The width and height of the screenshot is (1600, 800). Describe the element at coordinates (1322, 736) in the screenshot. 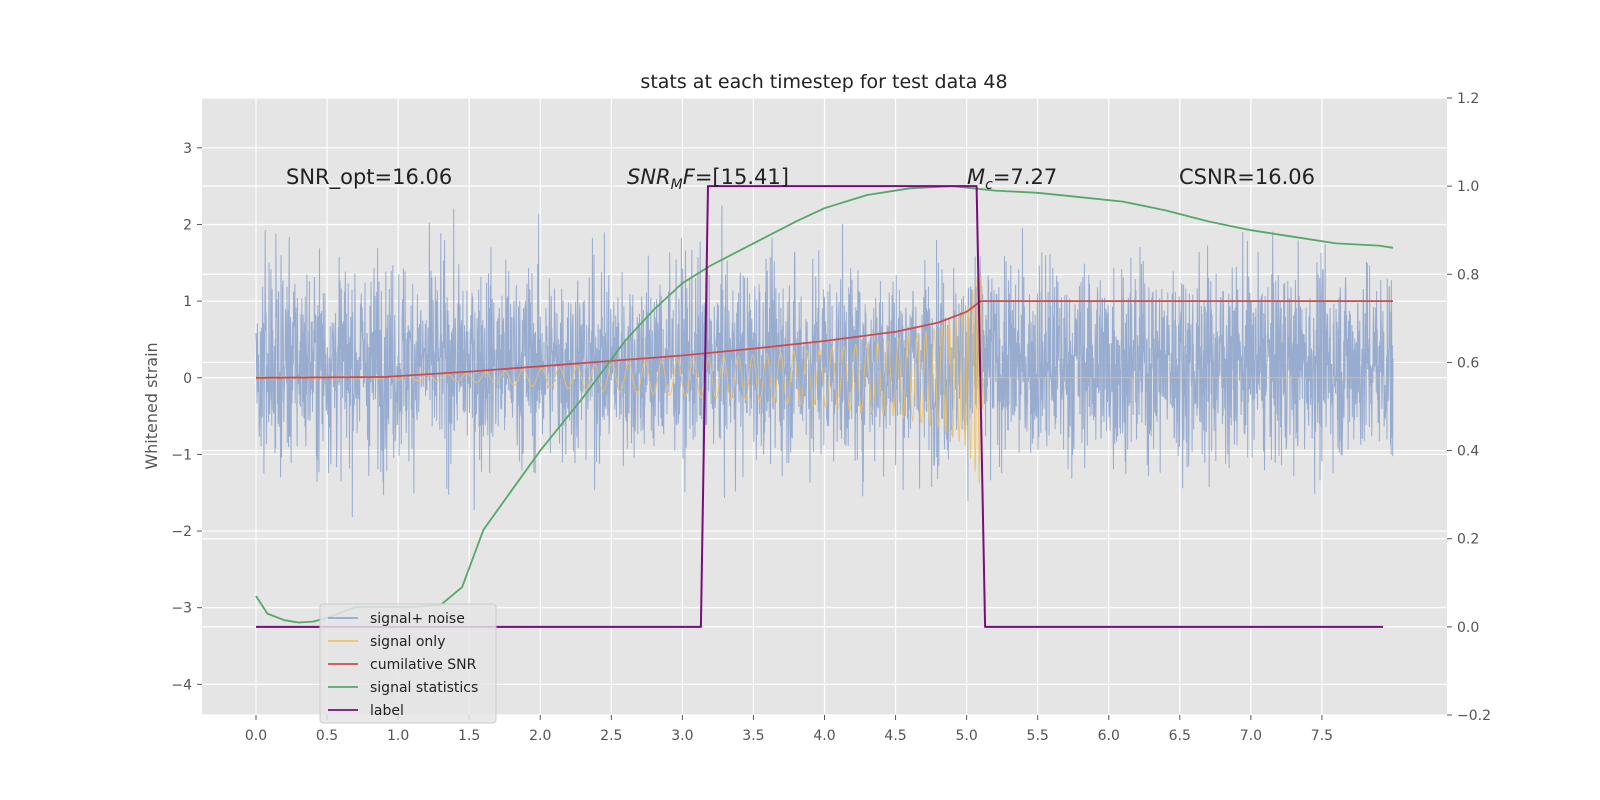

I see `x-tick-label: 7.5` at that location.